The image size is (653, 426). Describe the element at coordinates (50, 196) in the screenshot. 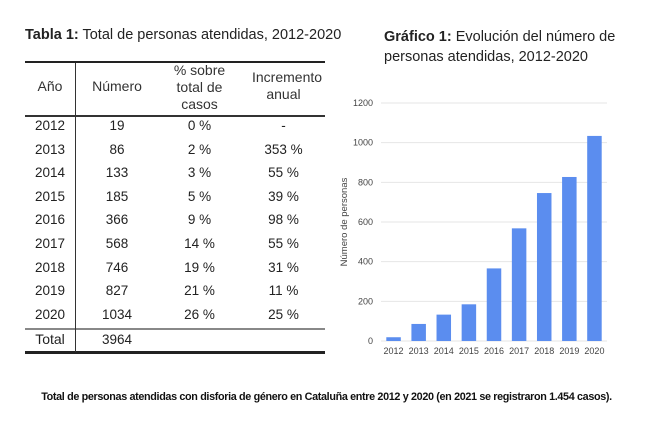

I see `table-cell-year: 2015` at that location.